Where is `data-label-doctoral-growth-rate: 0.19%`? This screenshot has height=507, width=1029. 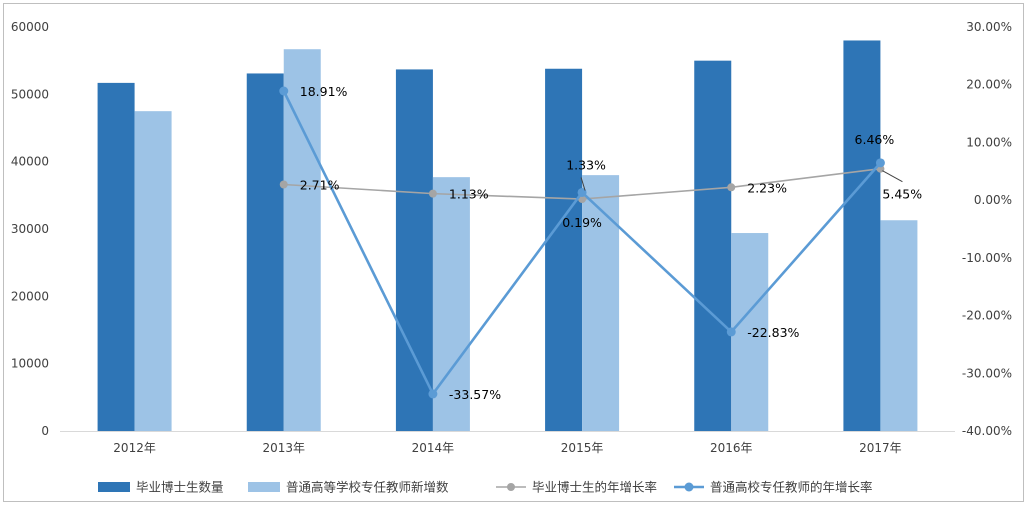
data-label-doctoral-growth-rate: 0.19% is located at coordinates (582, 222).